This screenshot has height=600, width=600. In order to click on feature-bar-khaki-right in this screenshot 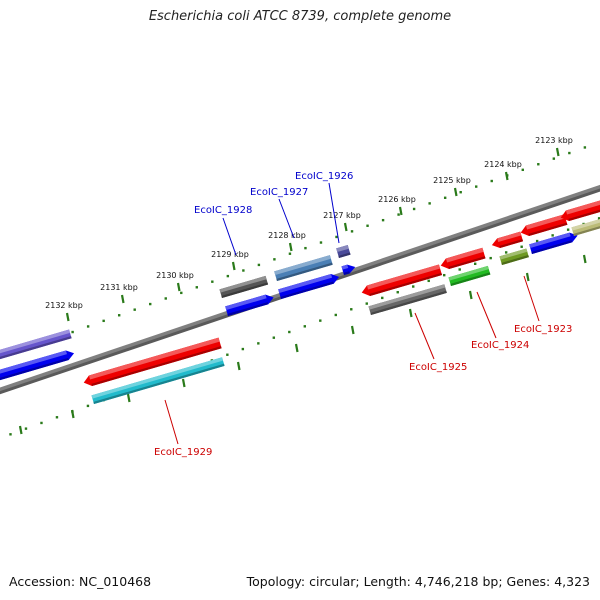, I will do `click(585, 227)`.